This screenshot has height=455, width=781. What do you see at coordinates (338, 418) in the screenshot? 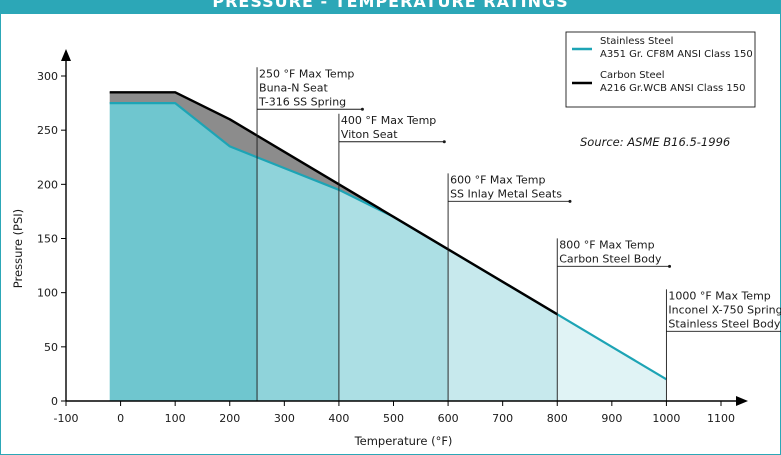
I see `x-tick-label: 400` at bounding box center [338, 418].